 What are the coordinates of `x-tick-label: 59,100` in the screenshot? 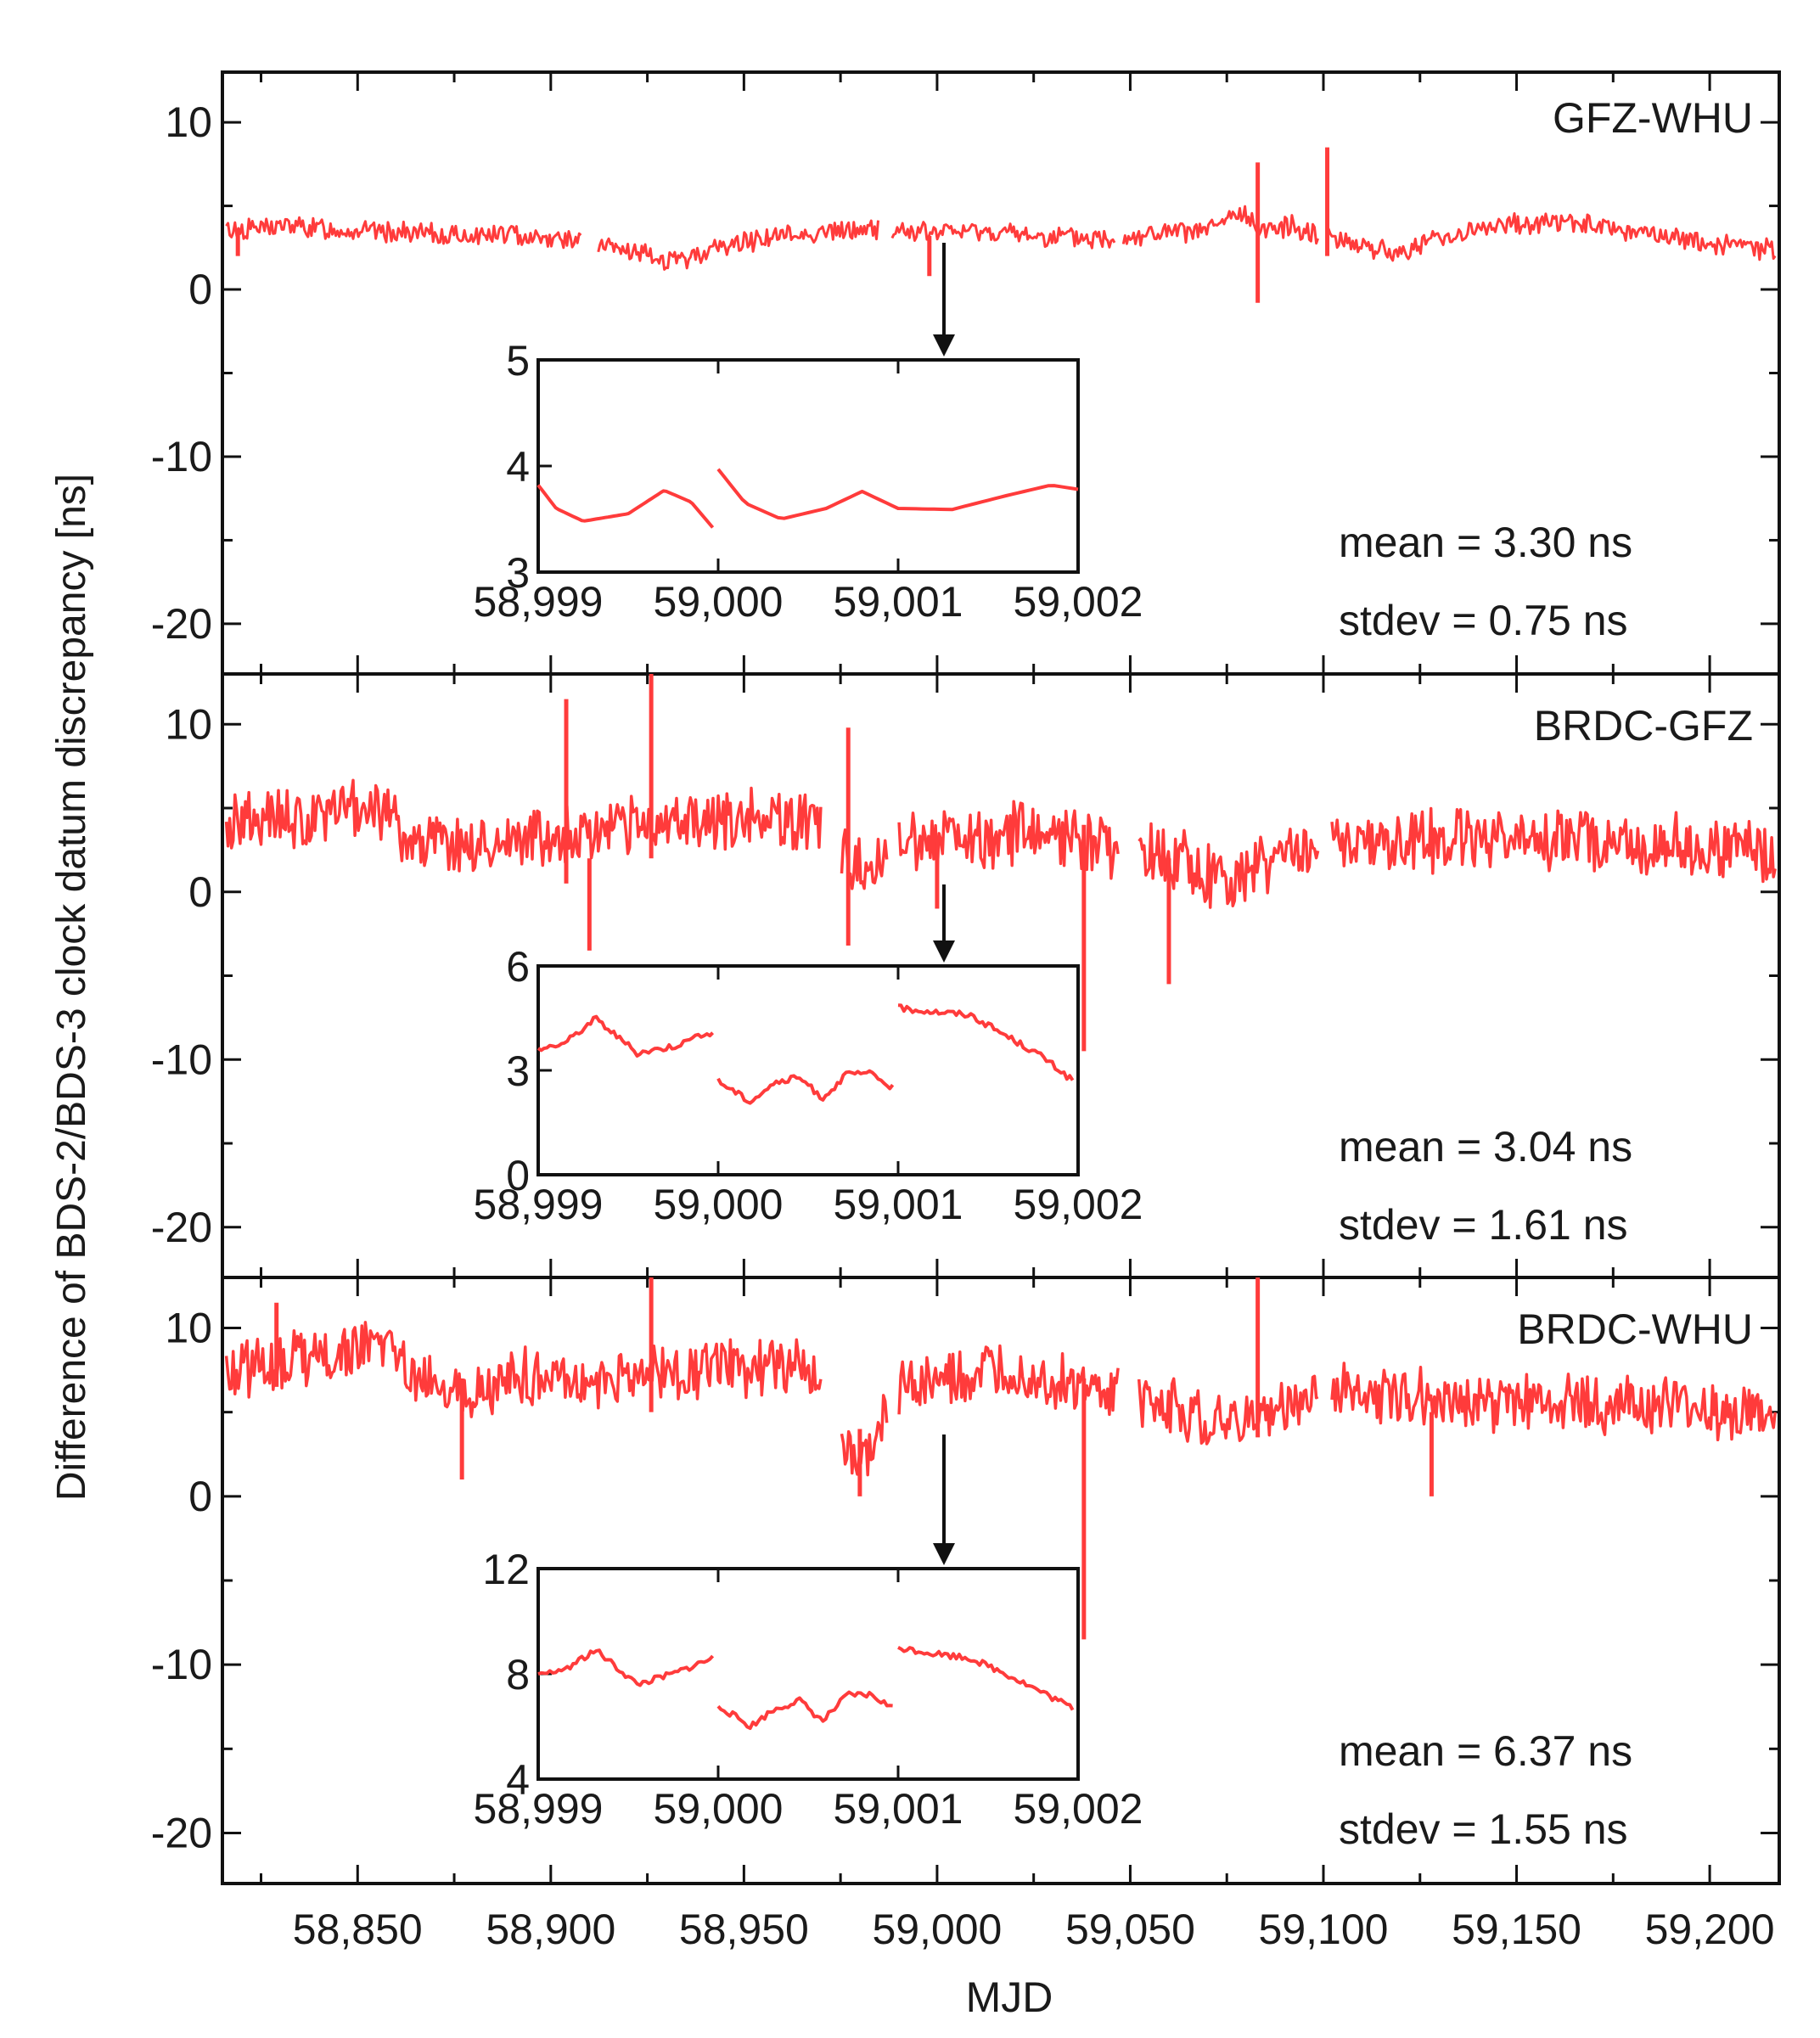 It's located at (1324, 1929).